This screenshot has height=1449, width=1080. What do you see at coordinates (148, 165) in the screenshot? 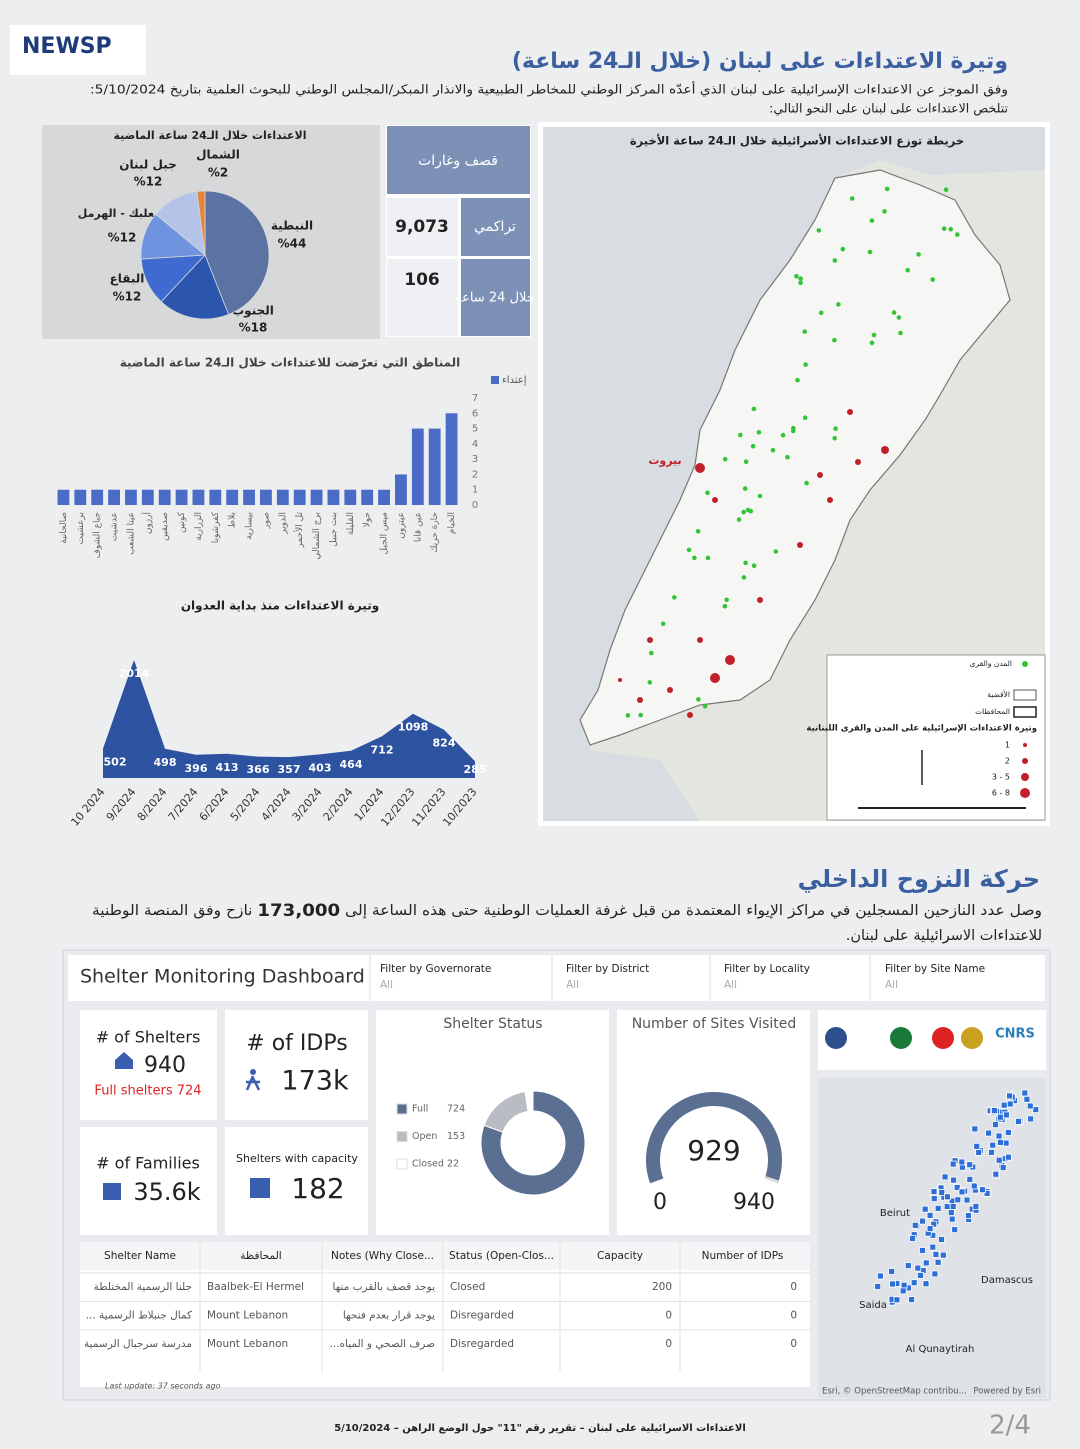
I see `pie-label: جبل لبنان` at bounding box center [148, 165].